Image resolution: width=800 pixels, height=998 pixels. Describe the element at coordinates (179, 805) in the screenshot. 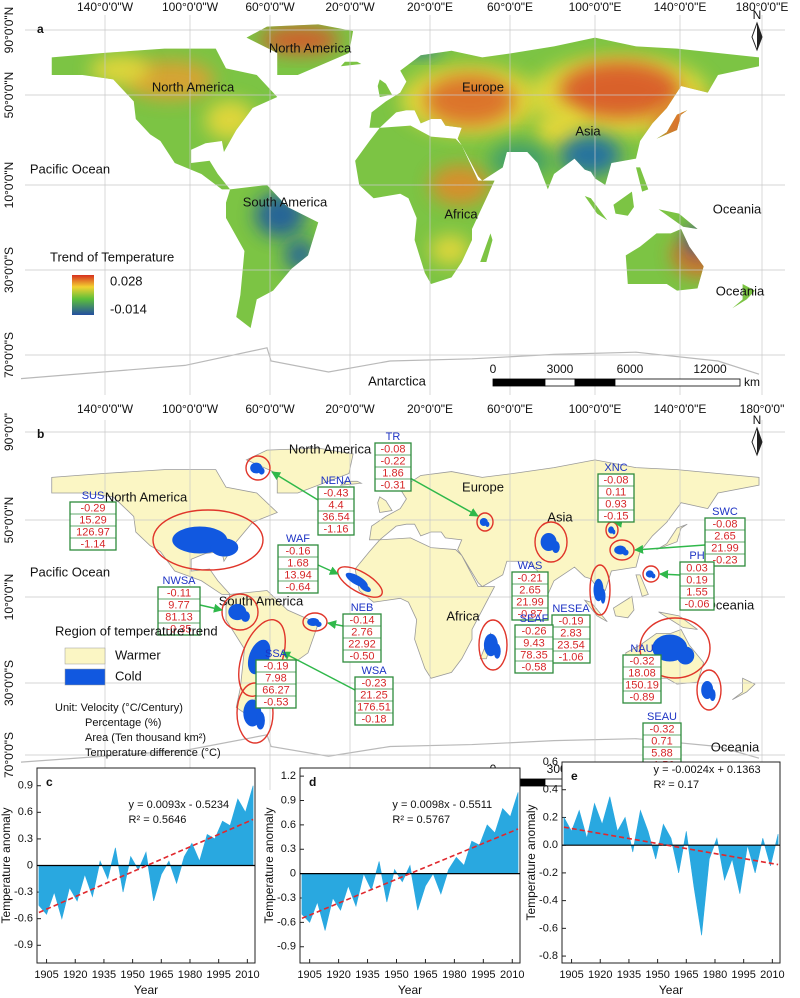

I see `trend-equation: y = 0.0093x - 0.5234` at that location.